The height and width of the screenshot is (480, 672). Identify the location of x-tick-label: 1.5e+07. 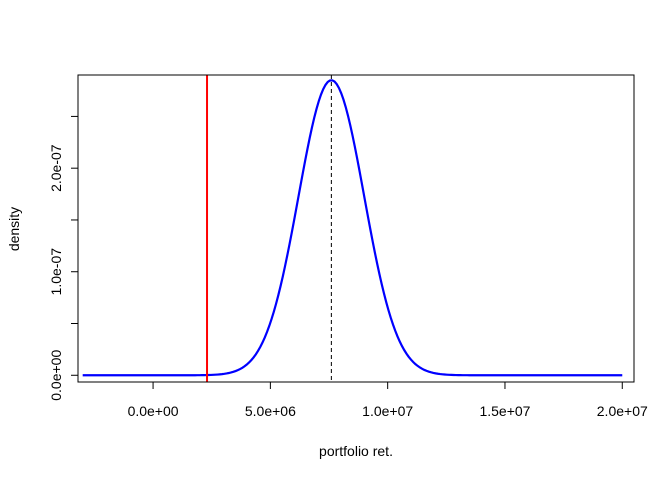
(504, 411).